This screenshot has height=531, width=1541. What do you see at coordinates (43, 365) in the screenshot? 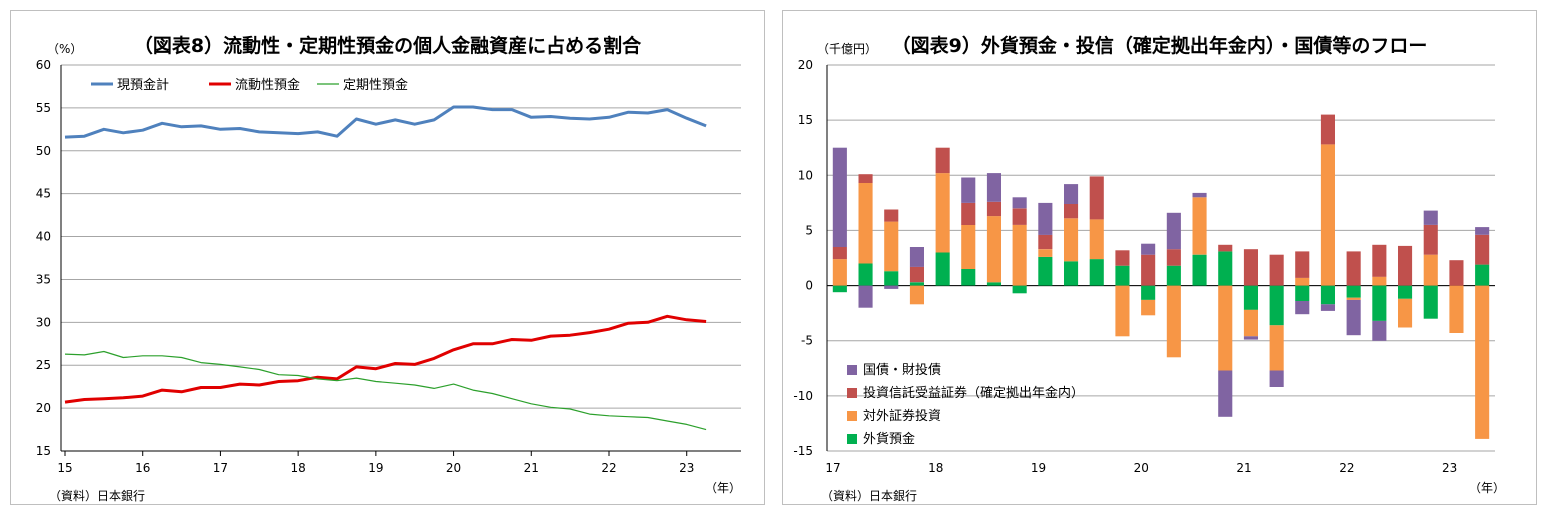
I see `y-tick-label: 25` at bounding box center [43, 365].